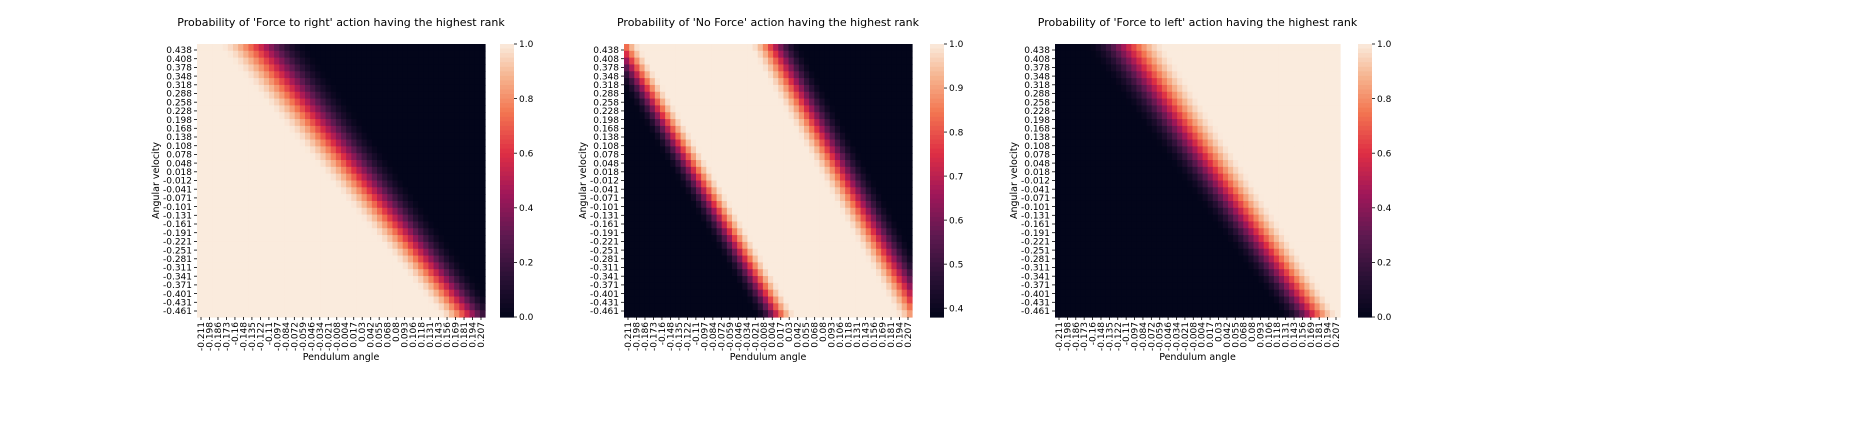 The width and height of the screenshot is (1872, 432). I want to click on y-tick-label: -0.401, so click(604, 295).